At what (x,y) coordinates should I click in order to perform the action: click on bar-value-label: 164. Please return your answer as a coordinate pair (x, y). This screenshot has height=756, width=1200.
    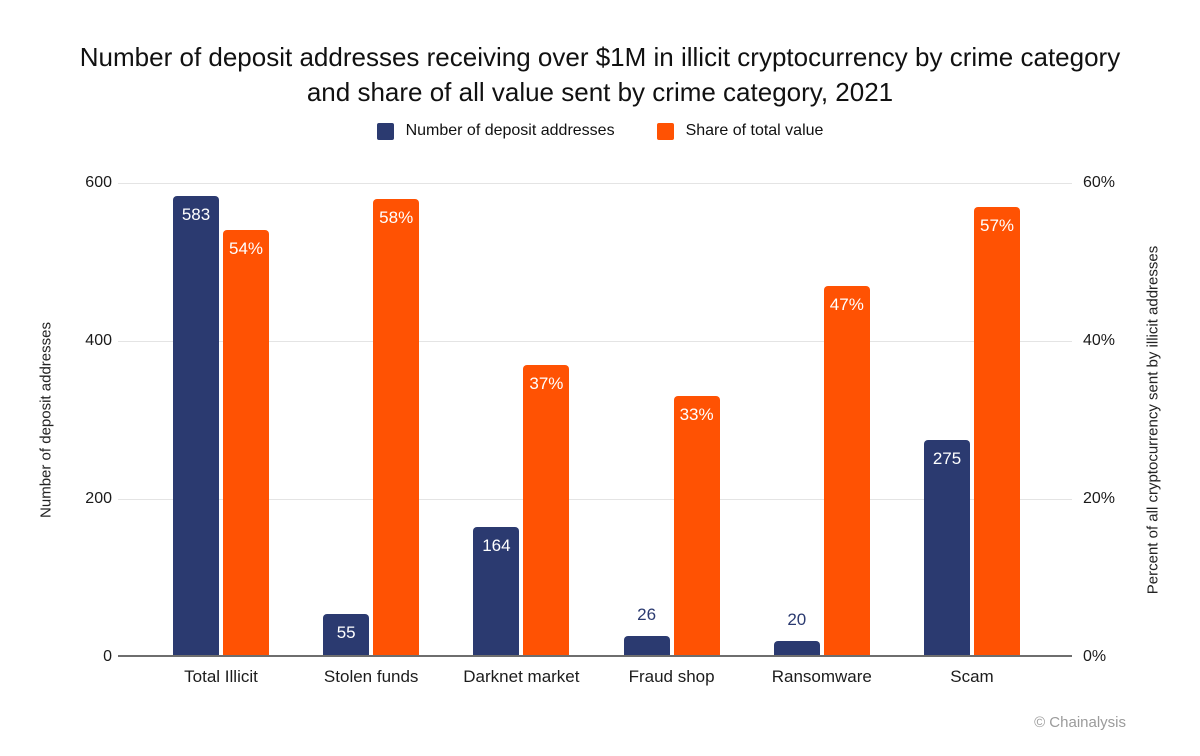
    Looking at the image, I should click on (496, 546).